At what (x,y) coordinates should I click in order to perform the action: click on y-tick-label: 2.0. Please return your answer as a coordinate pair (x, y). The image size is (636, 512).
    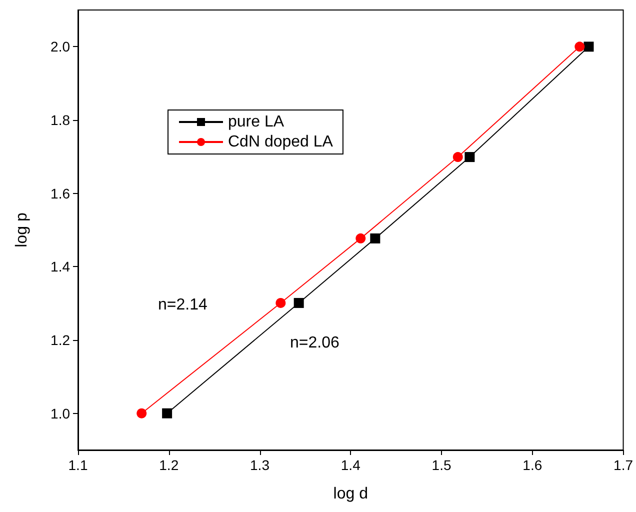
    Looking at the image, I should click on (60, 46).